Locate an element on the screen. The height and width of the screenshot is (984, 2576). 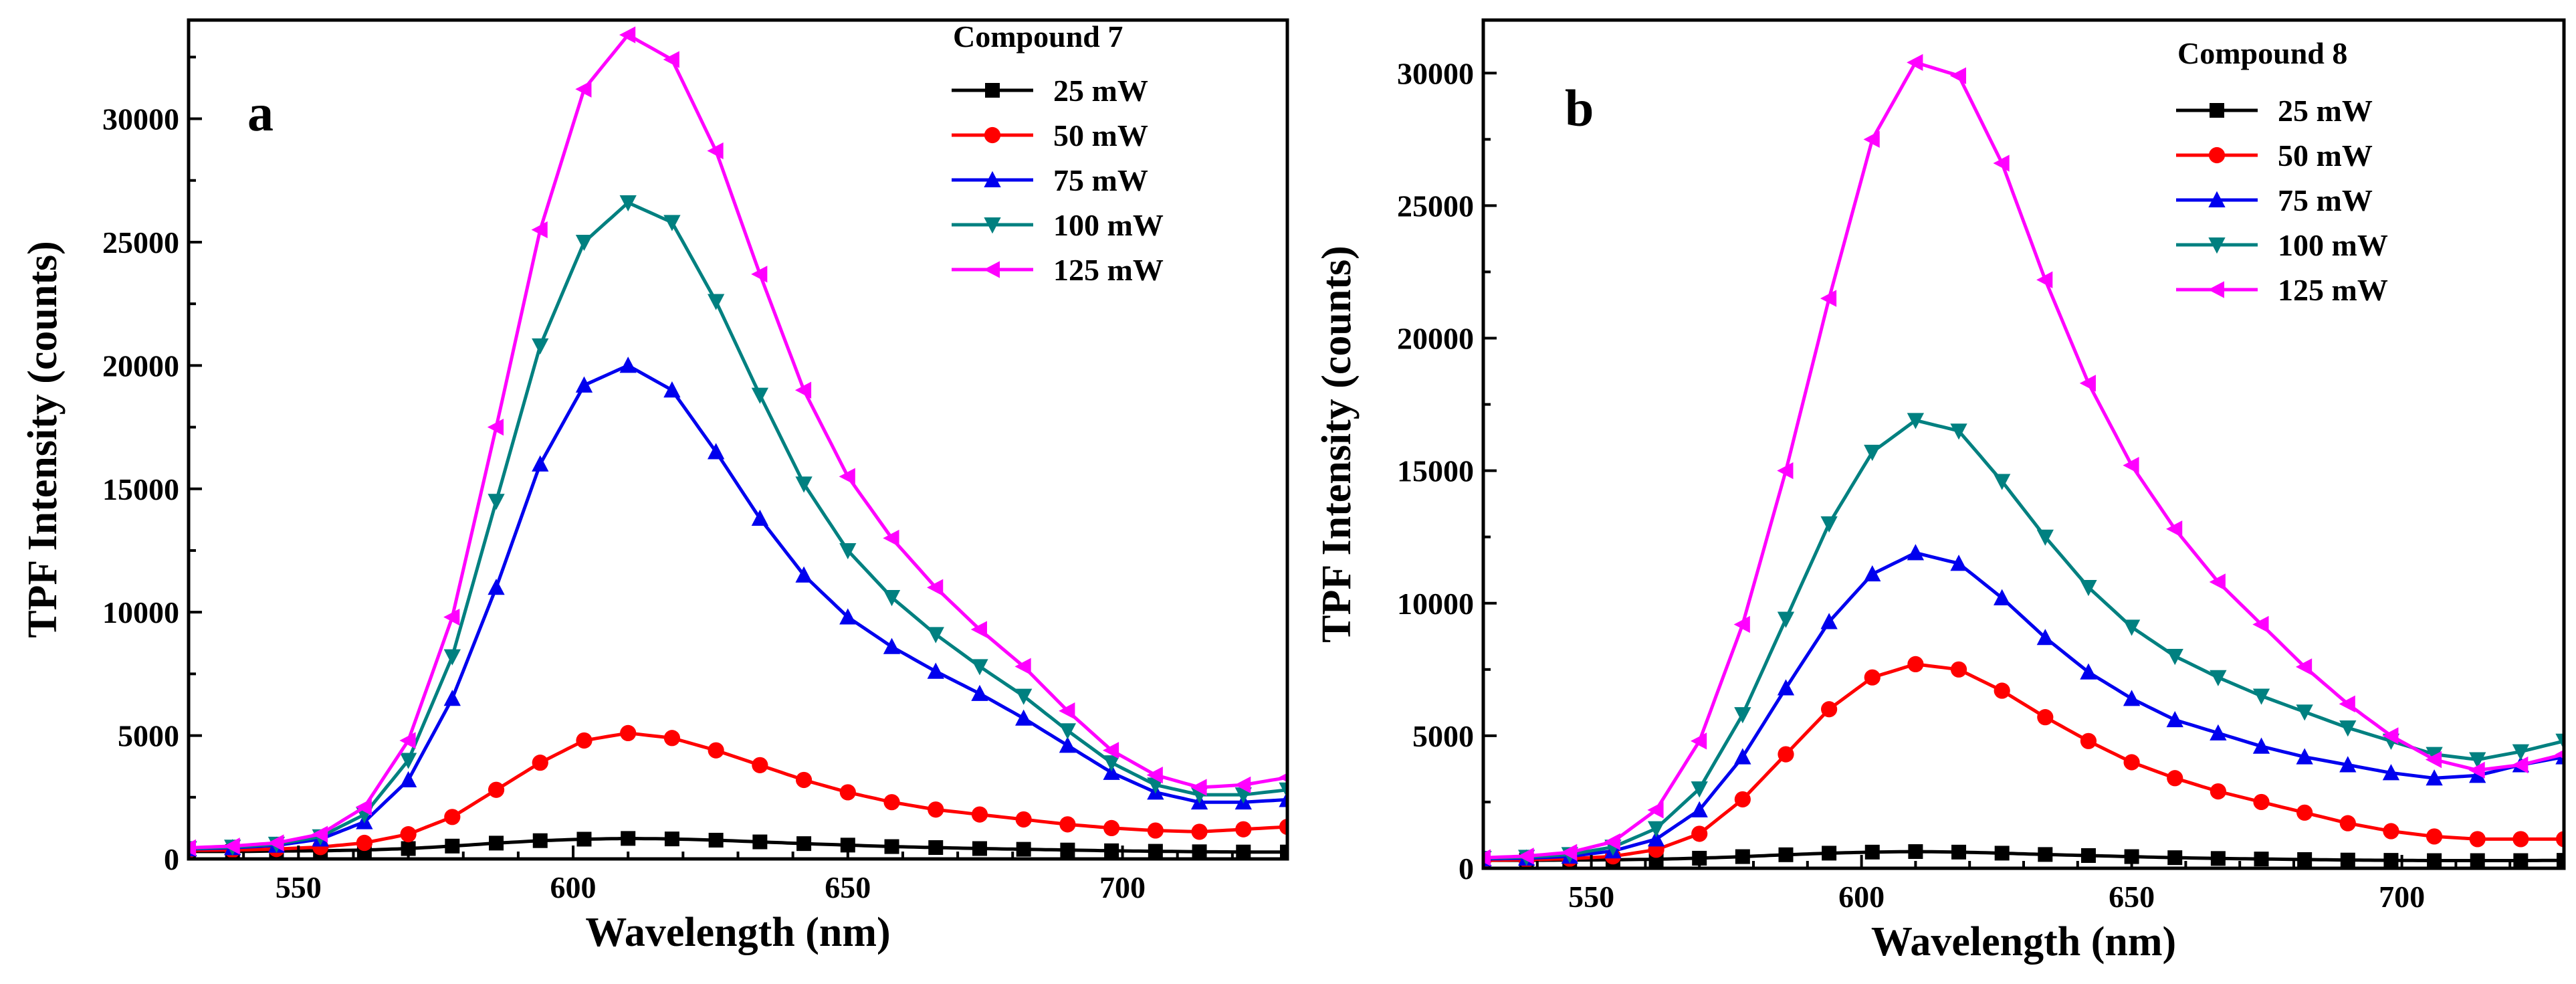
panel-label: a is located at coordinates (260, 113).